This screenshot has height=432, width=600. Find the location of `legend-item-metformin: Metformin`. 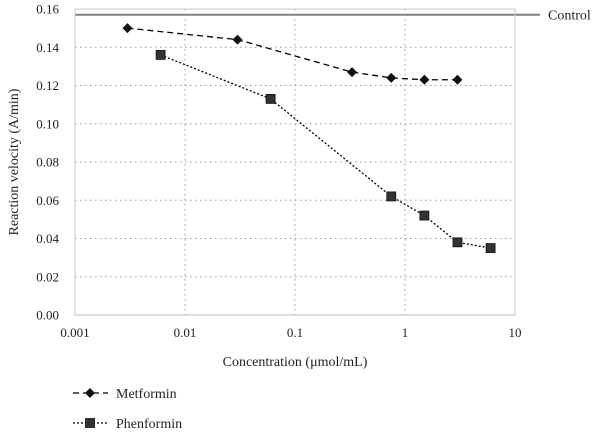

legend-item-metformin: Metformin is located at coordinates (125, 394).